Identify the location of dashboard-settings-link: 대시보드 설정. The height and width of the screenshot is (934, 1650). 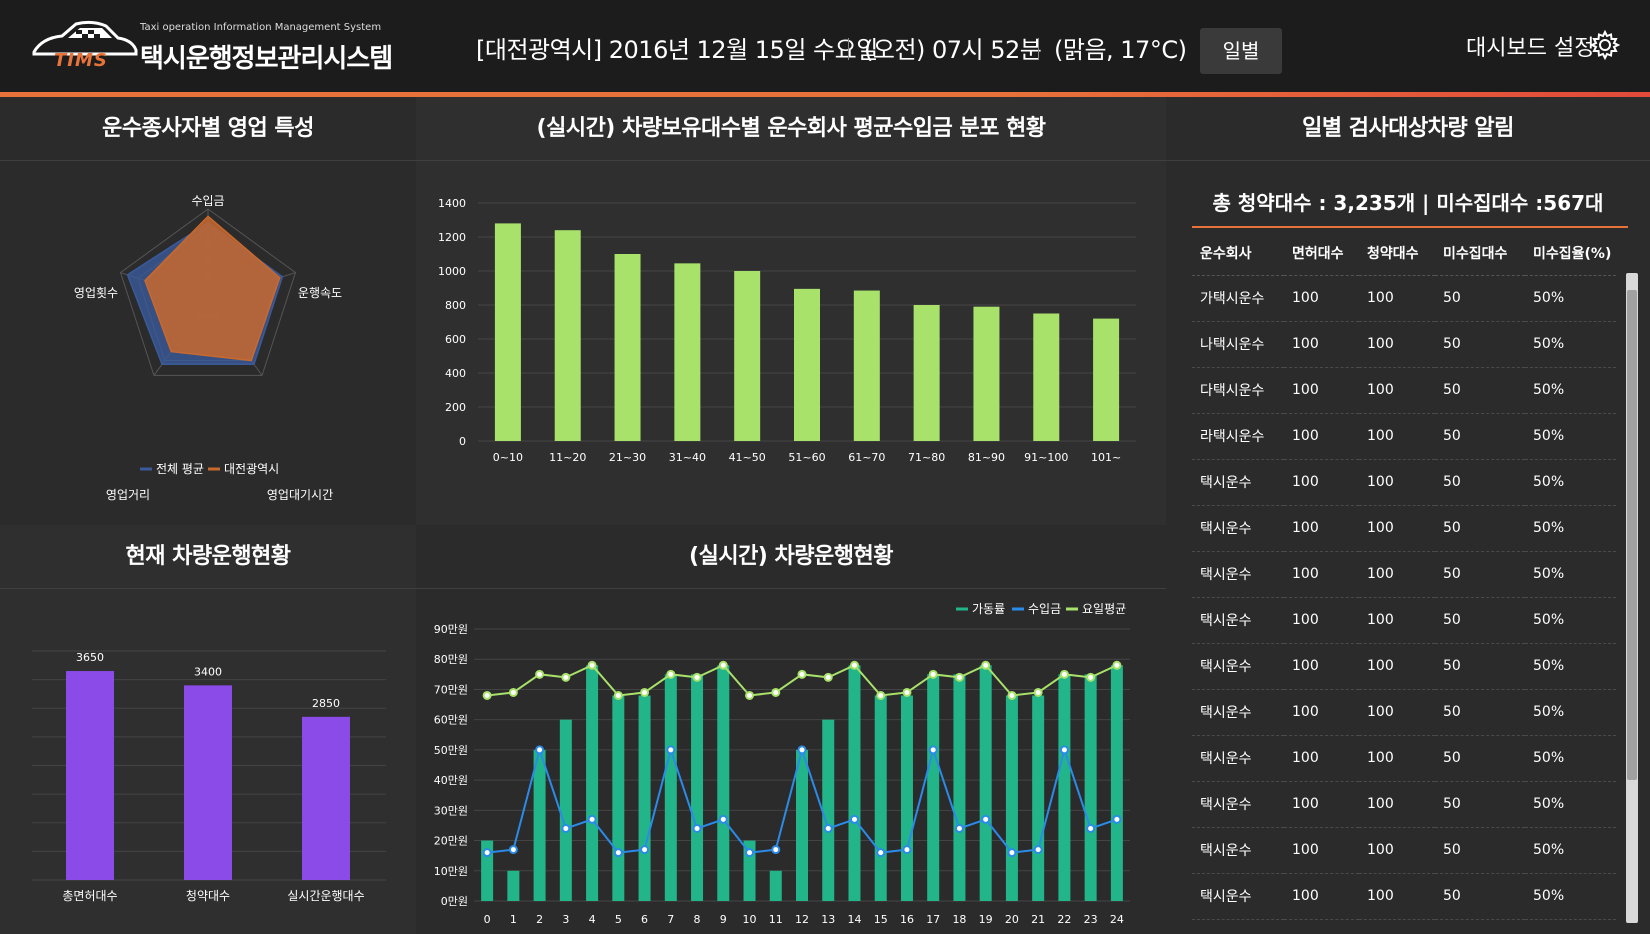
(1530, 48).